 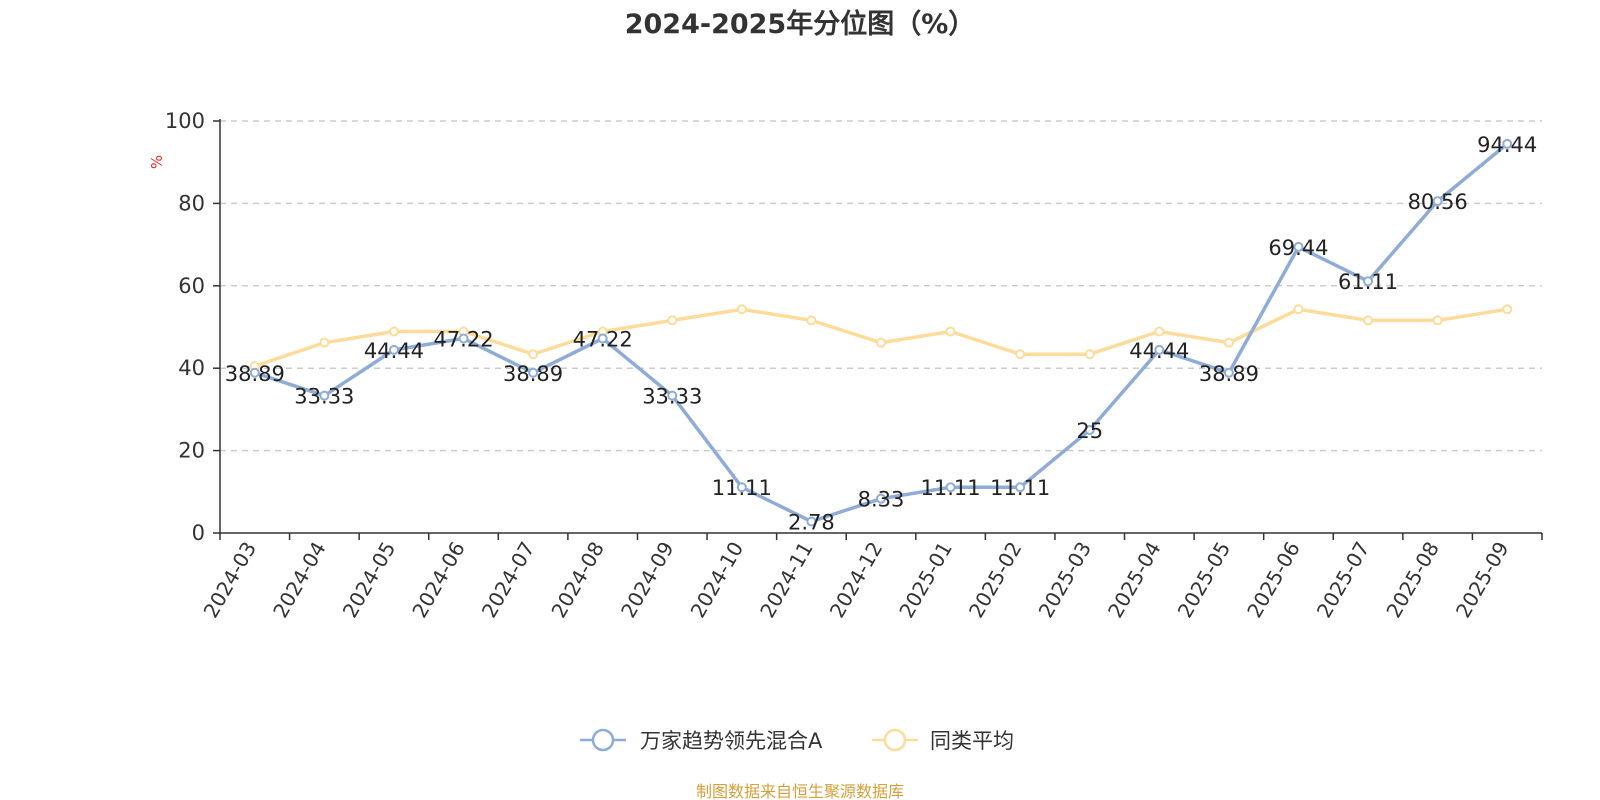 What do you see at coordinates (1134, 580) in the screenshot?
I see `x-tick-label: 2025-04` at bounding box center [1134, 580].